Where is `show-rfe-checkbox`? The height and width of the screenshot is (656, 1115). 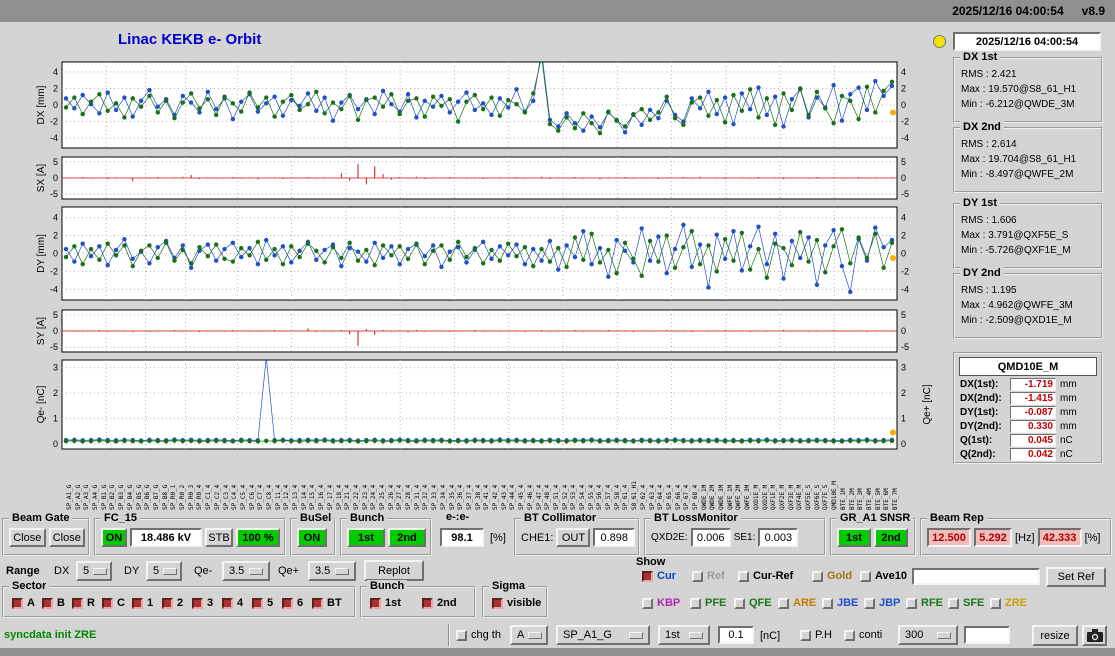 show-rfe-checkbox is located at coordinates (911, 603).